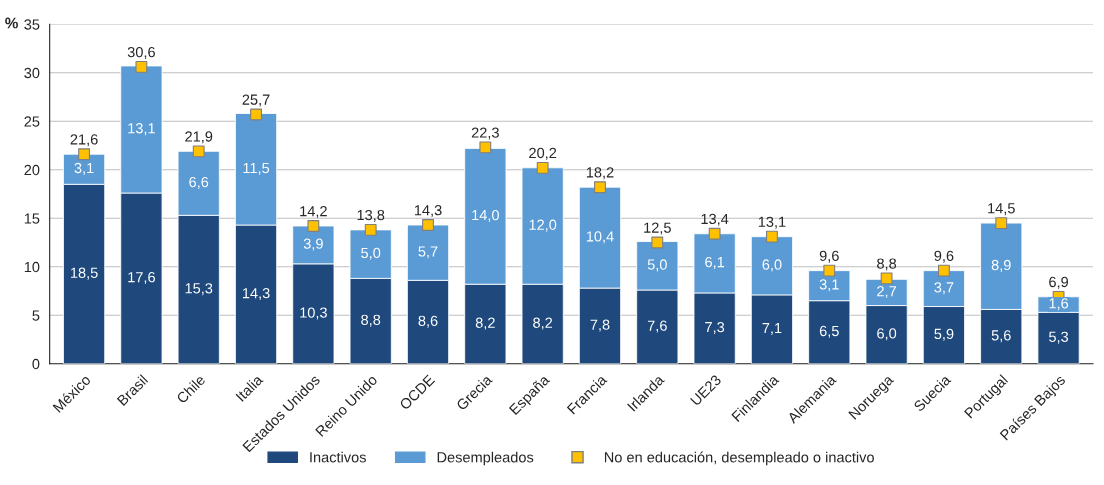  What do you see at coordinates (256, 169) in the screenshot?
I see `data-label: 11,5` at bounding box center [256, 169].